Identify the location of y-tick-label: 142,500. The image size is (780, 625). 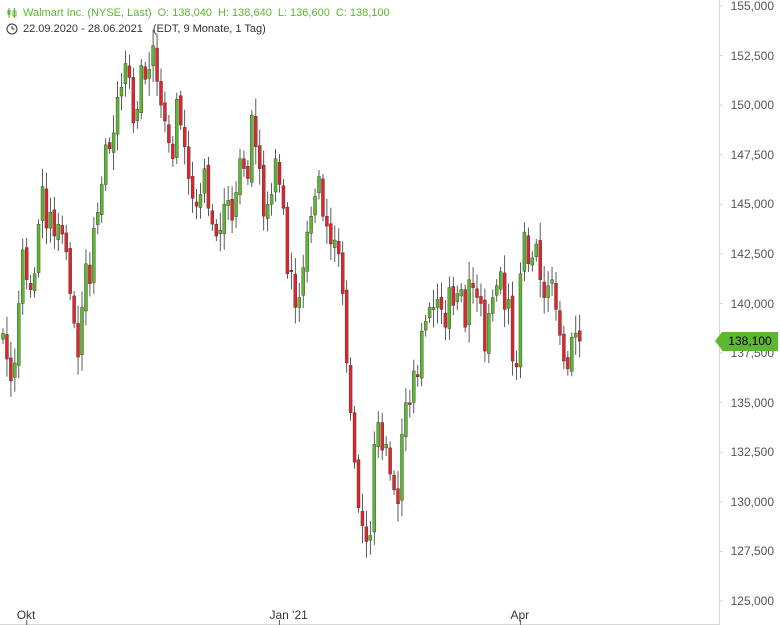
(752, 253).